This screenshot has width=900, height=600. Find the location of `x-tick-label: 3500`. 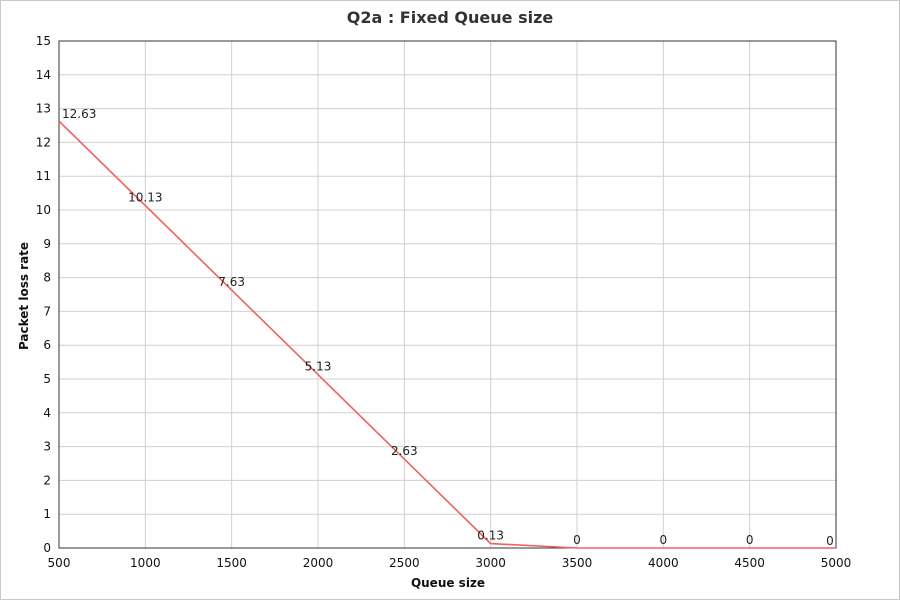

x-tick-label: 3500 is located at coordinates (577, 563).